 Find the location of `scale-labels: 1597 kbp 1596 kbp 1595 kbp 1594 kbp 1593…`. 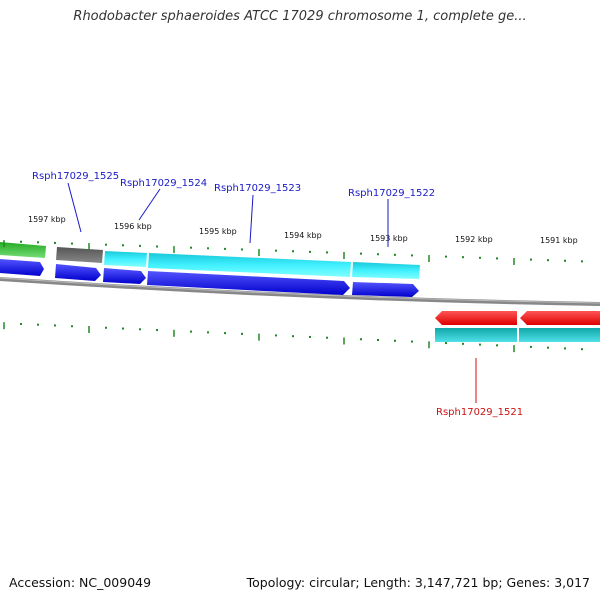

scale-labels: 1597 kbp 1596 kbp 1595 kbp 1594 kbp 1593… is located at coordinates (303, 230).